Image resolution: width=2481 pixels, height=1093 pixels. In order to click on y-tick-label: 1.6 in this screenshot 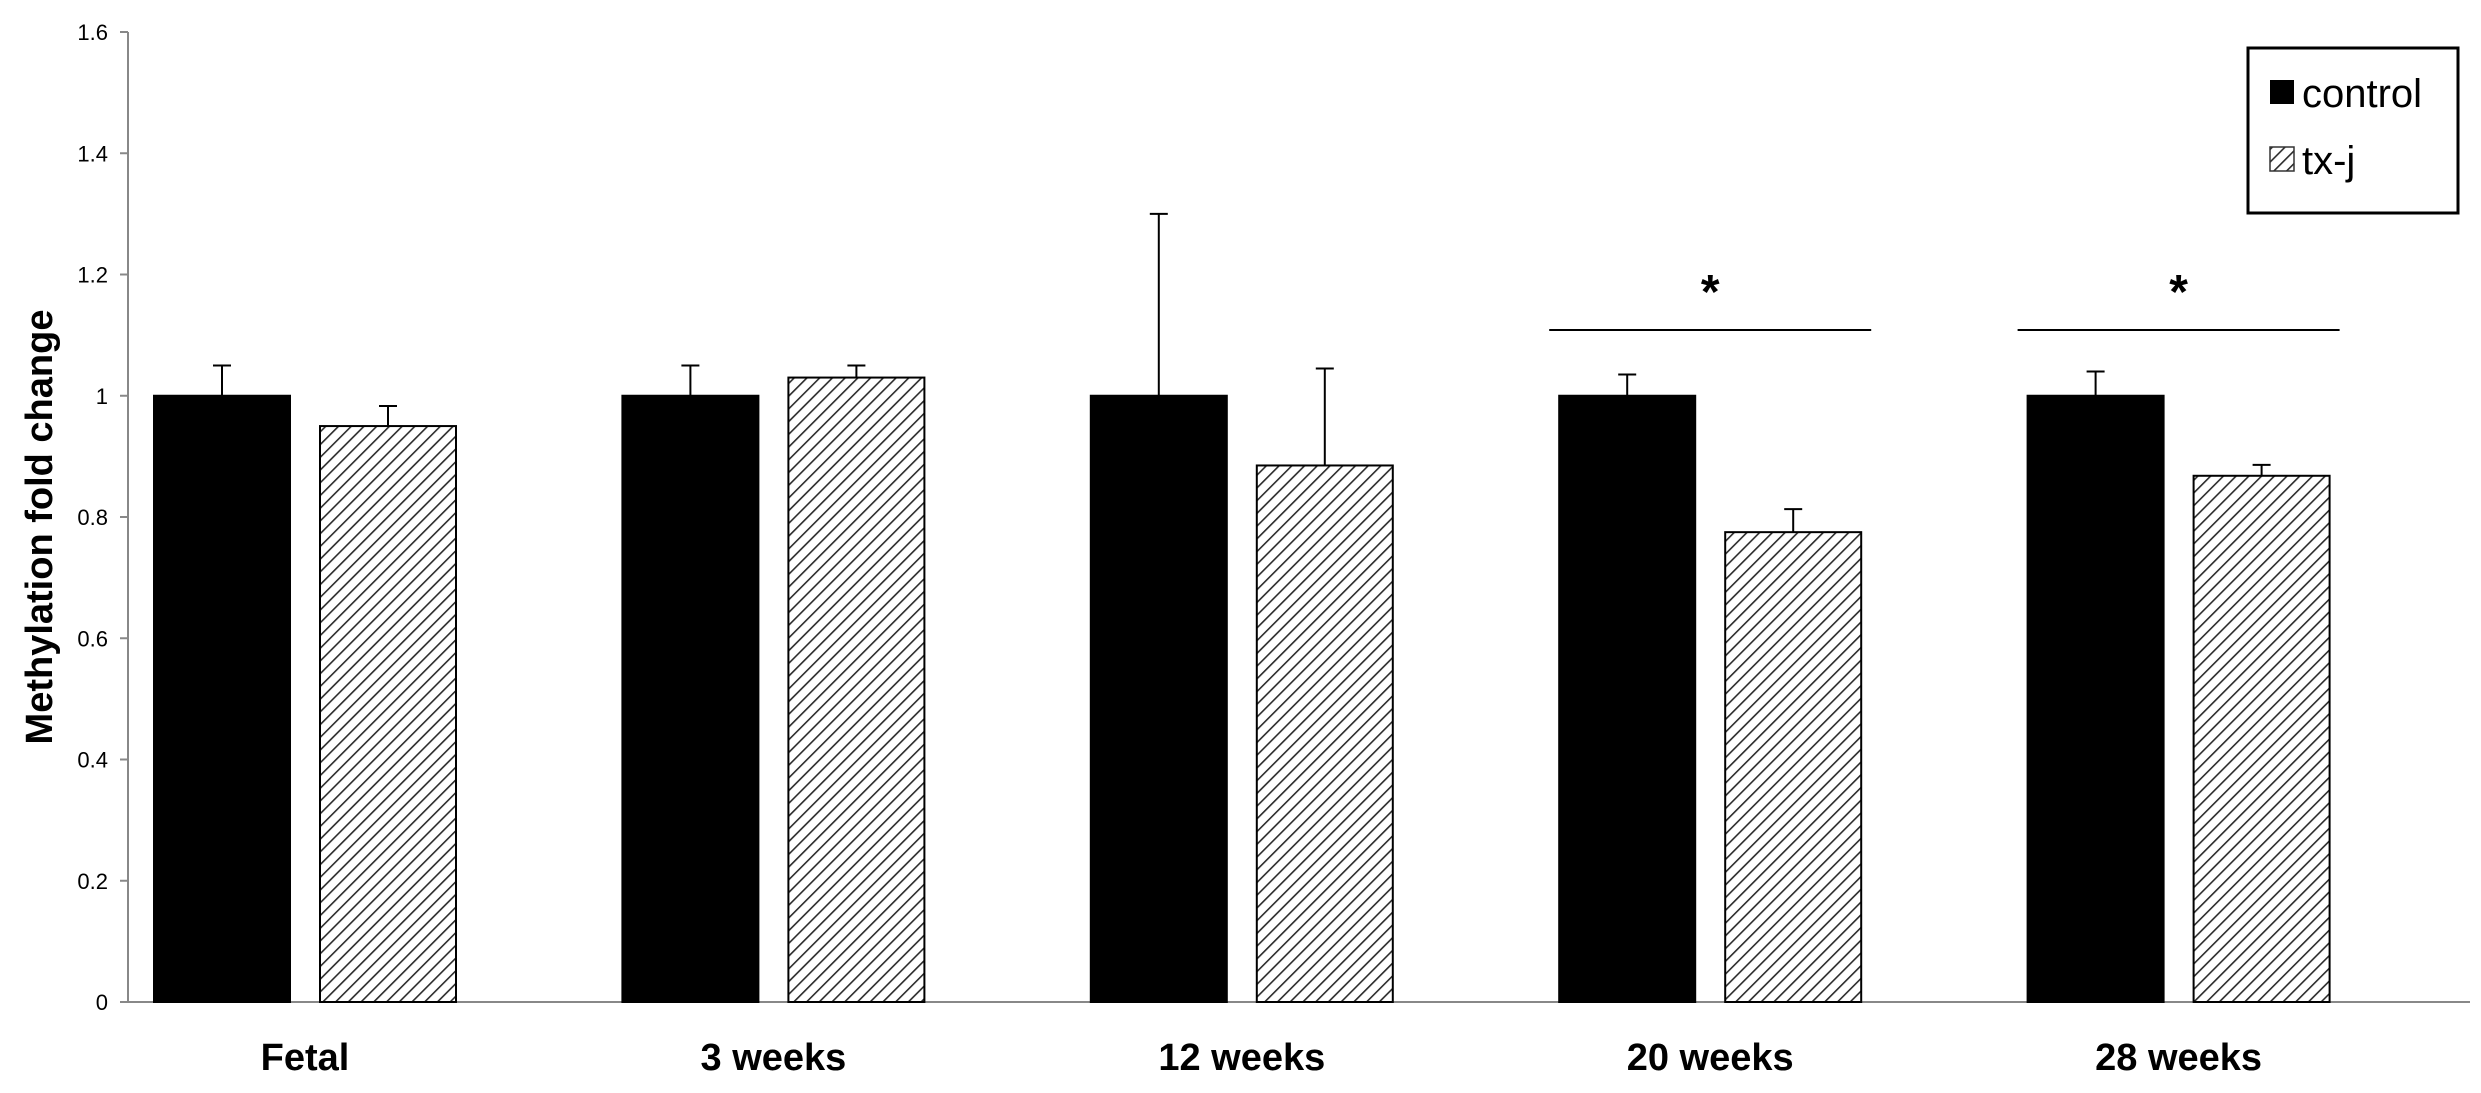, I will do `click(92, 32)`.